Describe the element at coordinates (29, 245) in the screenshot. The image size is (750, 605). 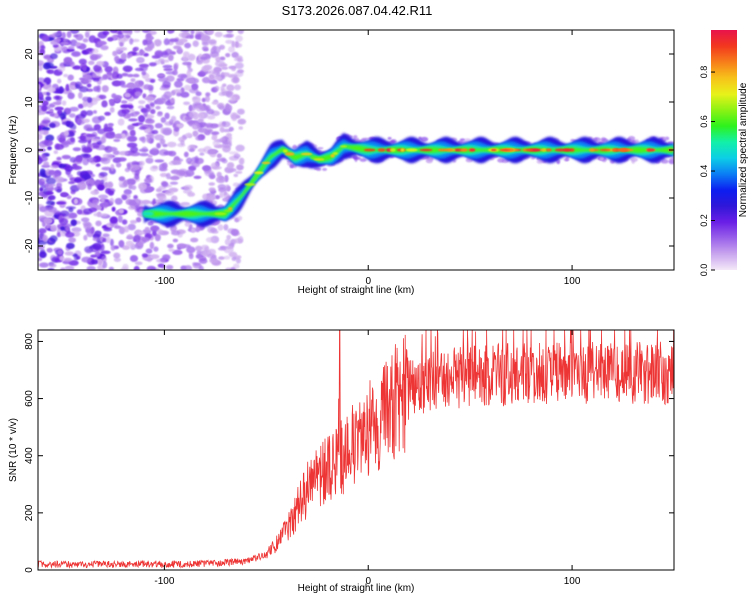
I see `spectrogram-ytick-label: -20` at that location.